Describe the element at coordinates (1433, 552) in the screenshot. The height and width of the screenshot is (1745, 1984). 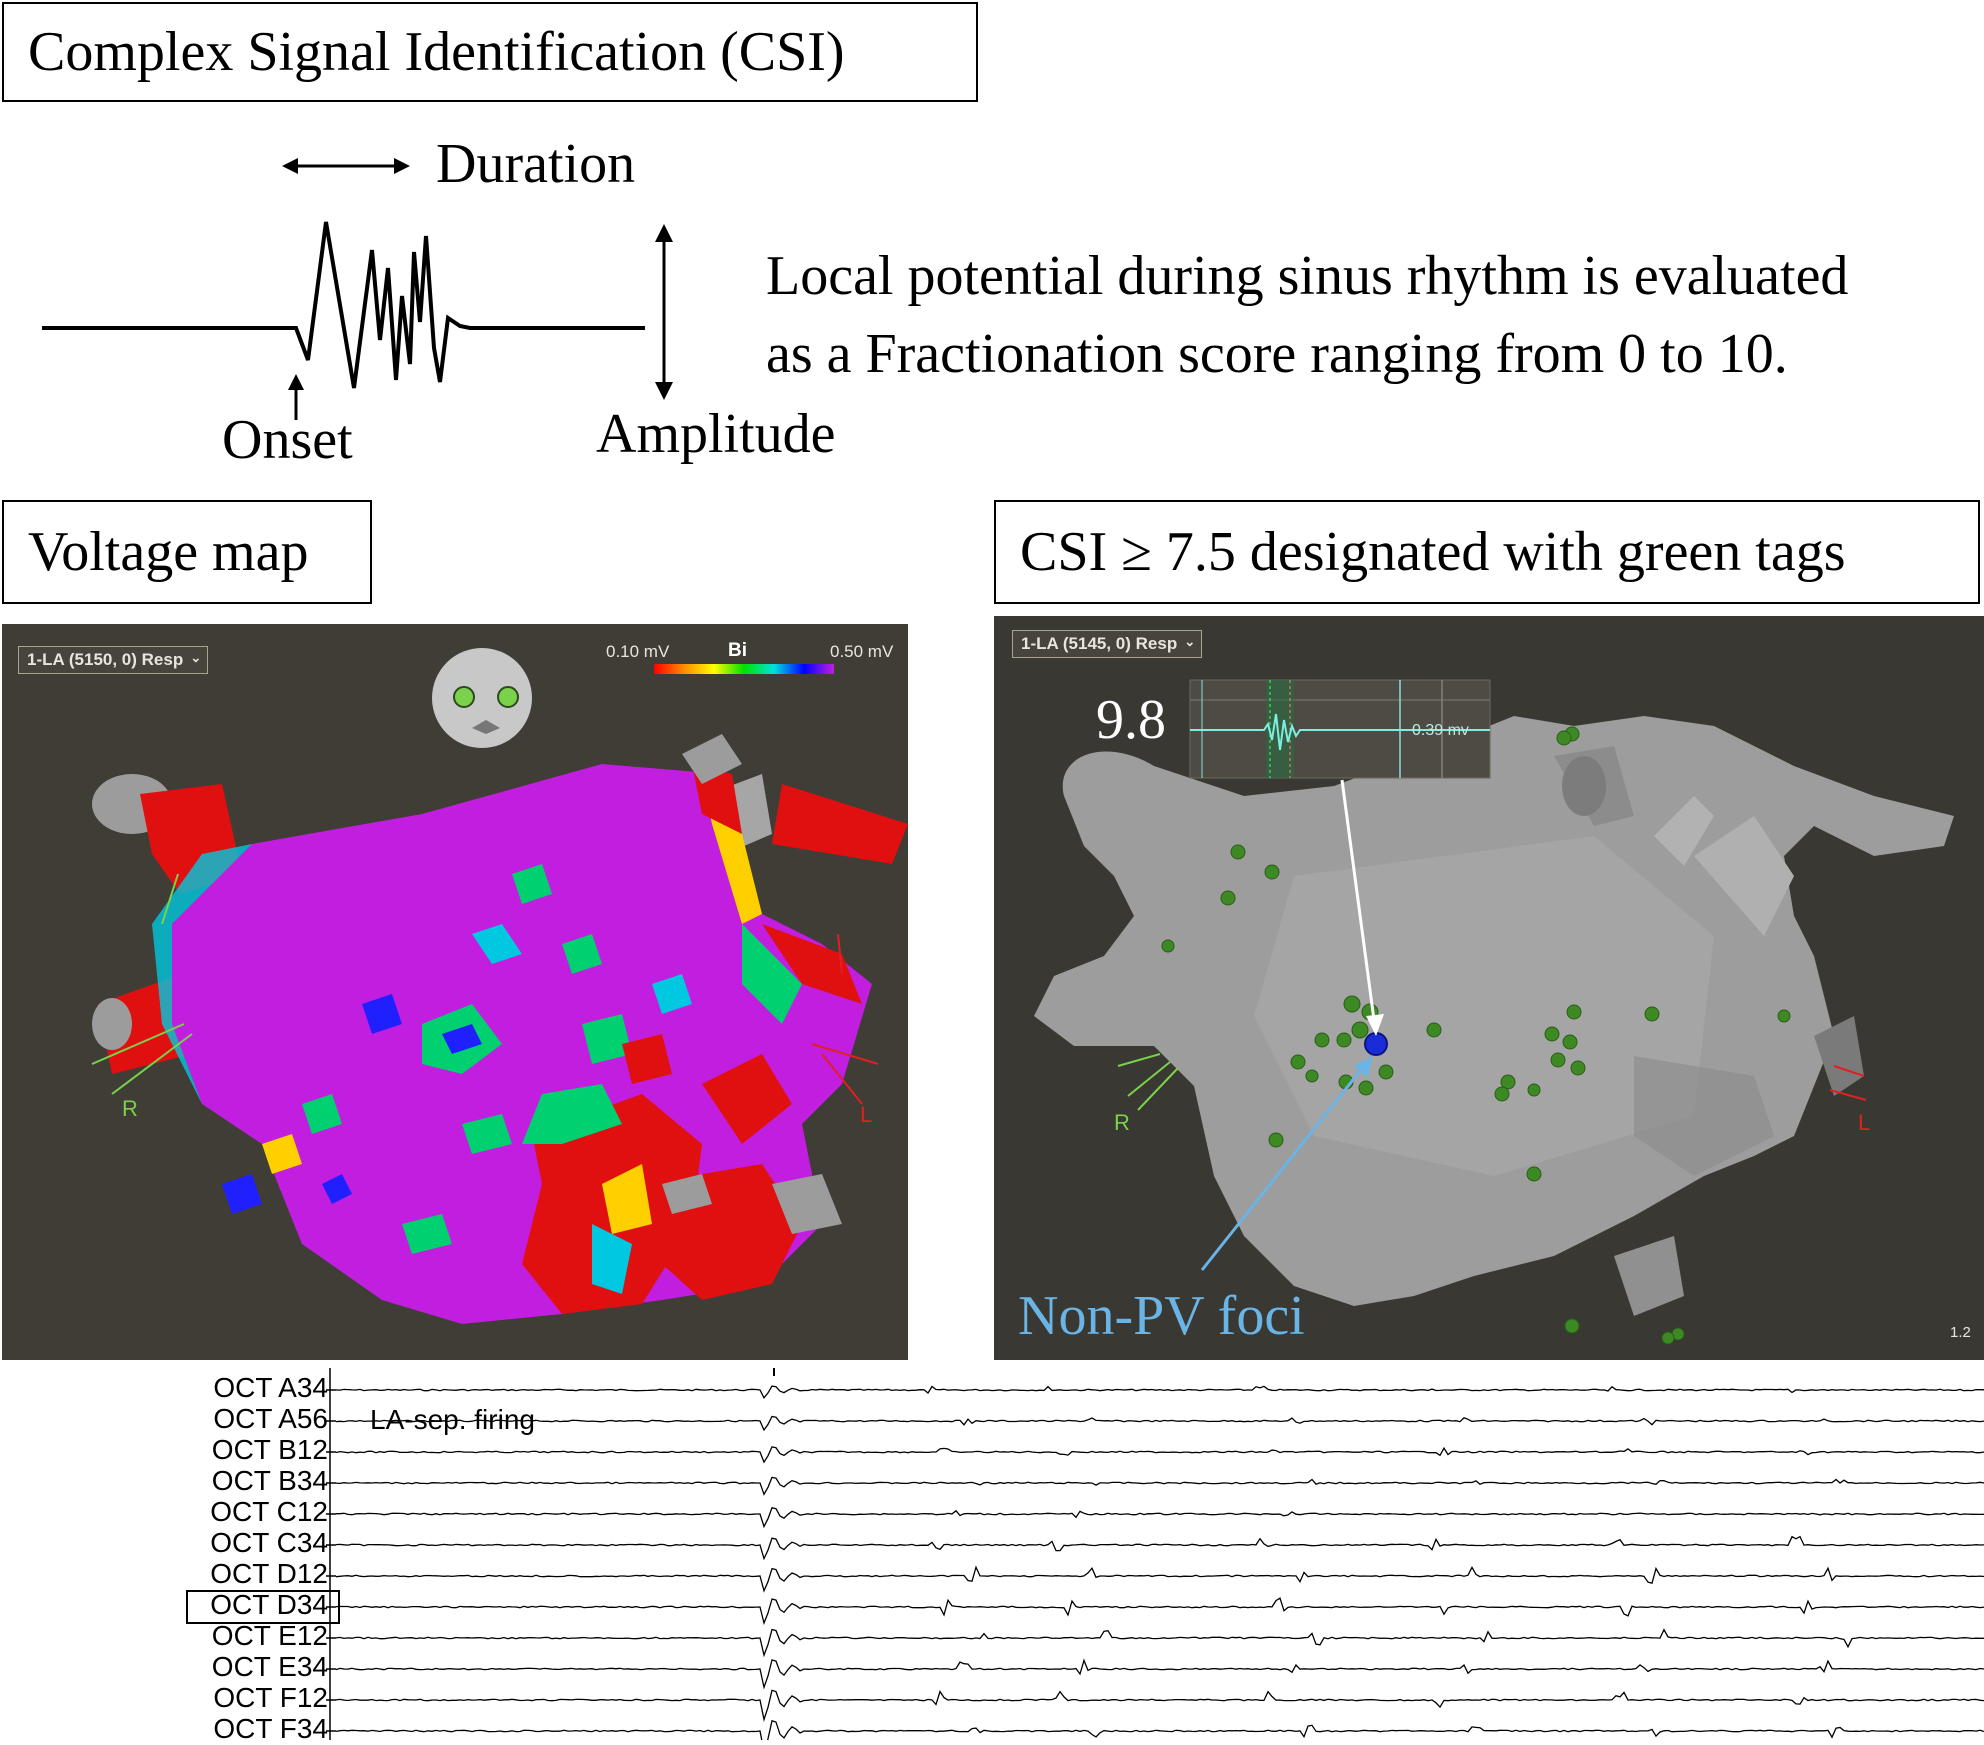
I see `csi-tags-title: CSI ≥ 7.5 designated with green tags` at that location.